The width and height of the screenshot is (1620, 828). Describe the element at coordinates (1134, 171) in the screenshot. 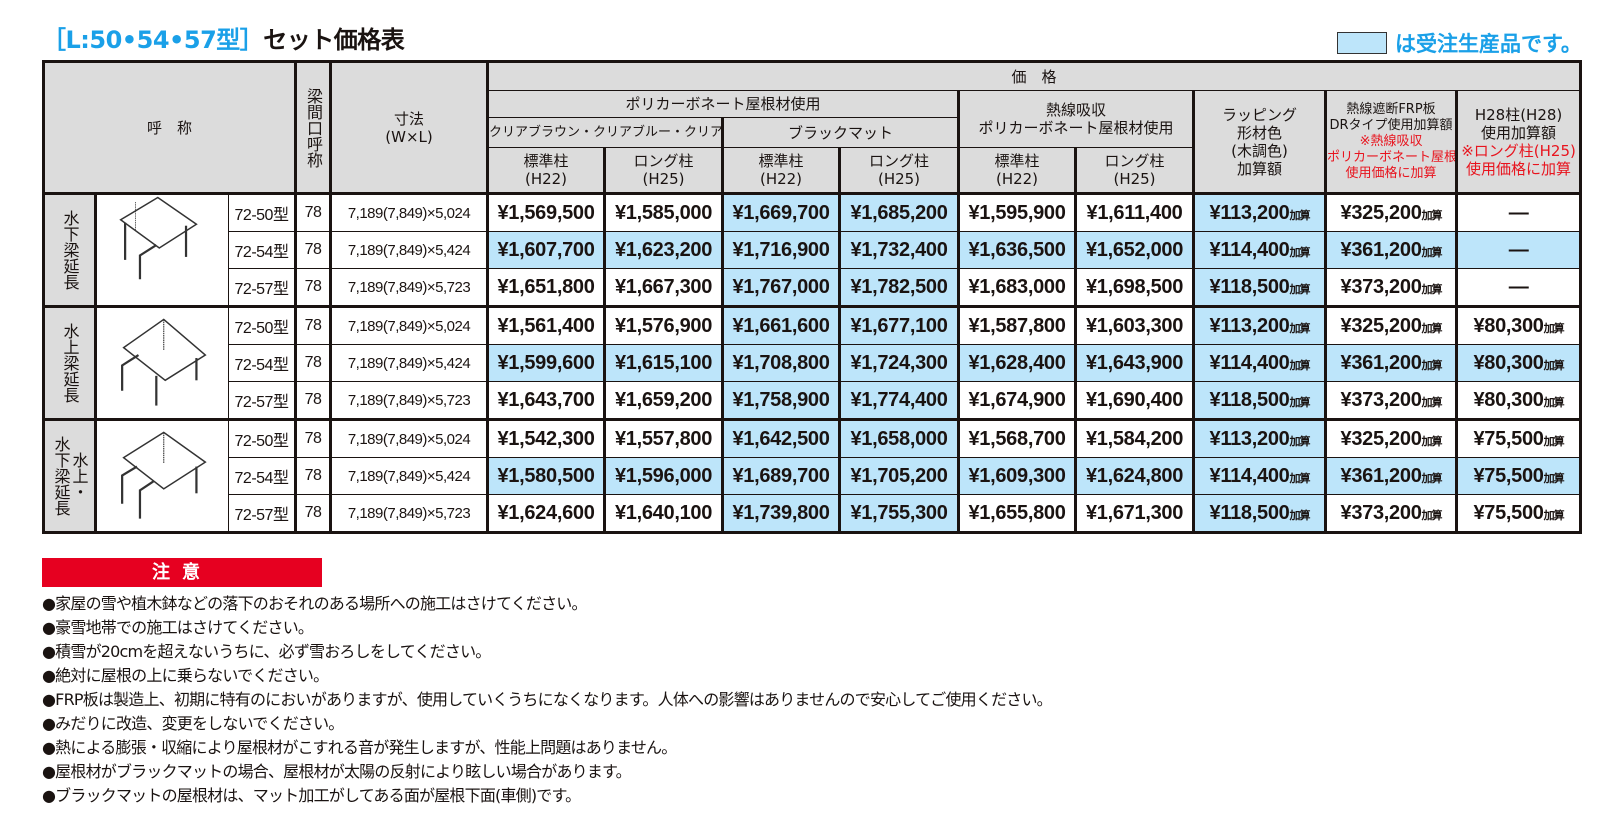

I see `header-post-5: ロング柱 (H25)` at that location.